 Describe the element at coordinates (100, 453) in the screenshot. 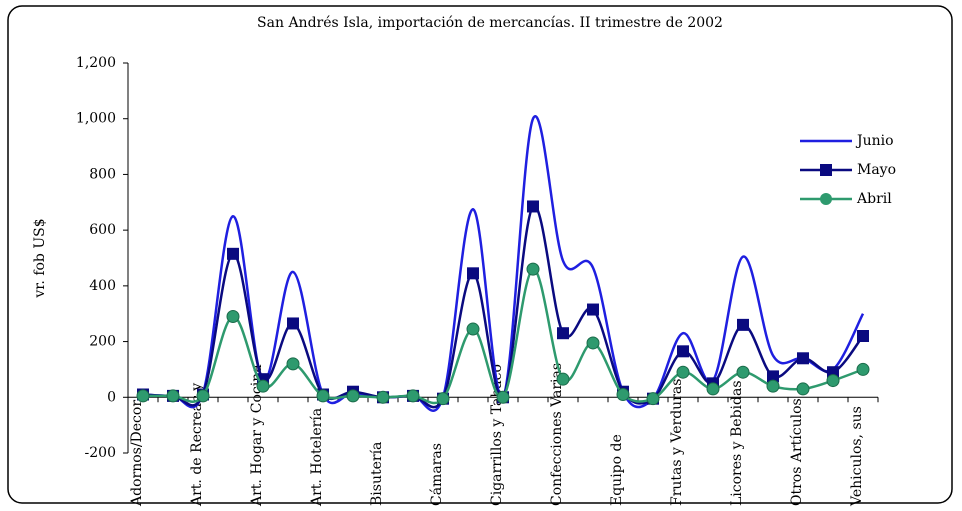

I see `y-tick-label: -200` at that location.